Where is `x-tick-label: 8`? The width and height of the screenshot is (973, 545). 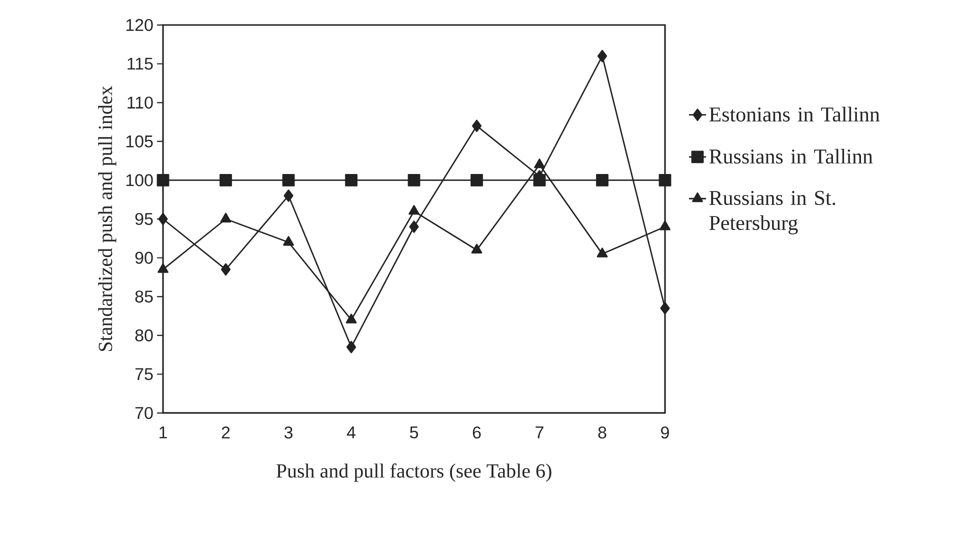 x-tick-label: 8 is located at coordinates (602, 432).